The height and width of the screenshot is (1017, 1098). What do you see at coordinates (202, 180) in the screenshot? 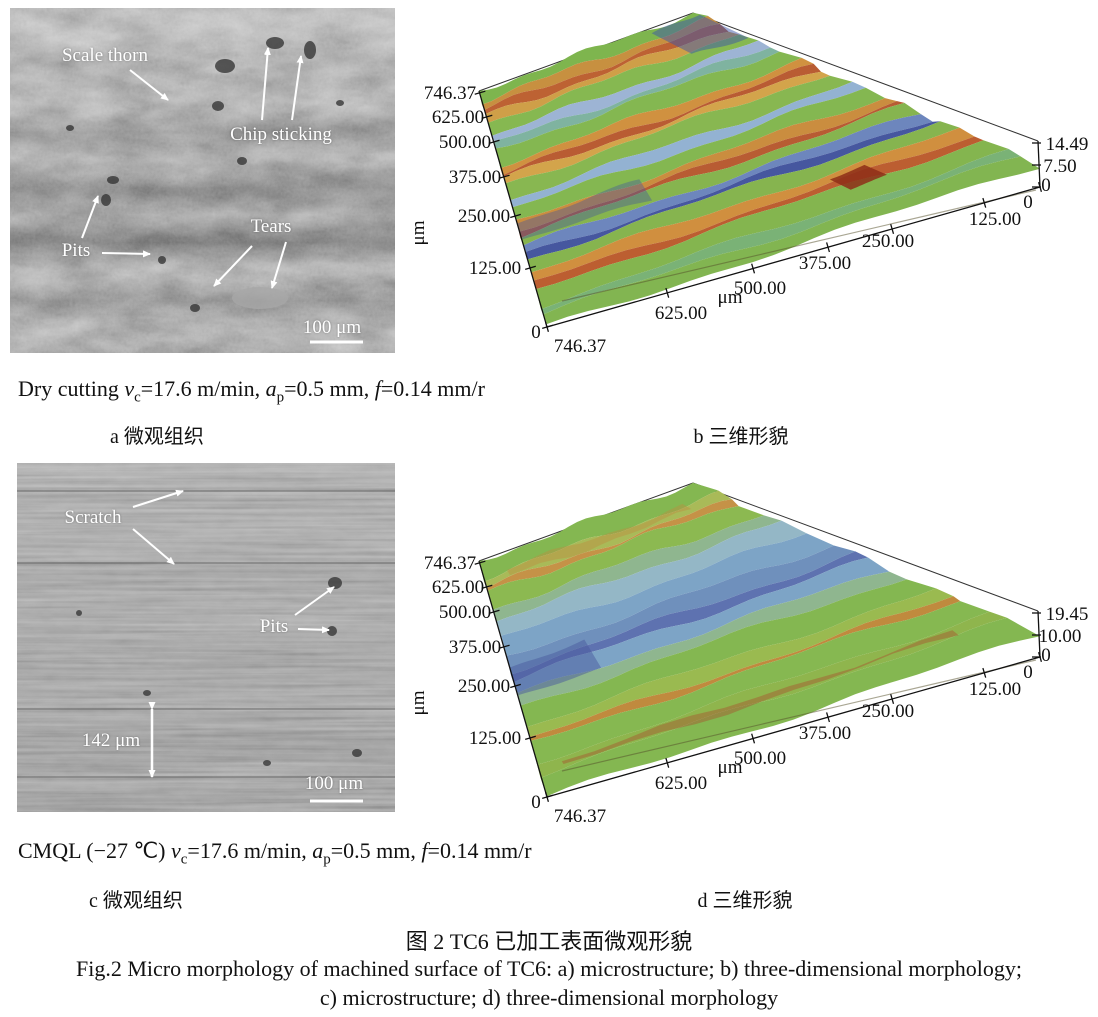
I see `sem-a-grain` at bounding box center [202, 180].